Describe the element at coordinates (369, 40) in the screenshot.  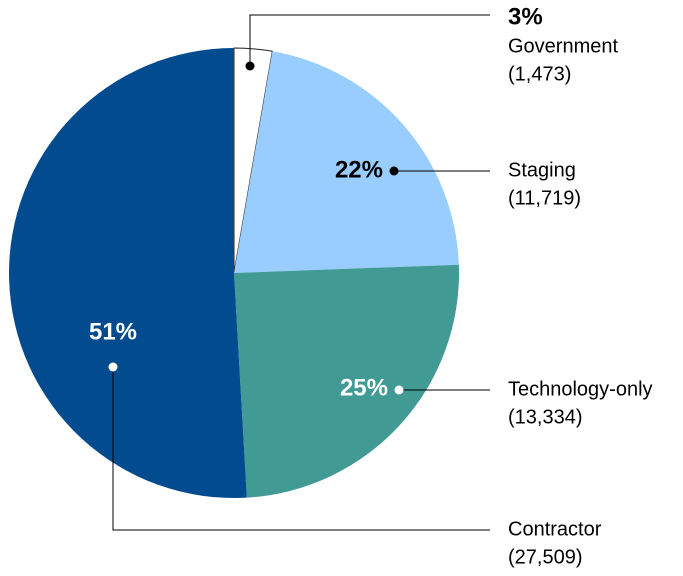
I see `leader-line` at that location.